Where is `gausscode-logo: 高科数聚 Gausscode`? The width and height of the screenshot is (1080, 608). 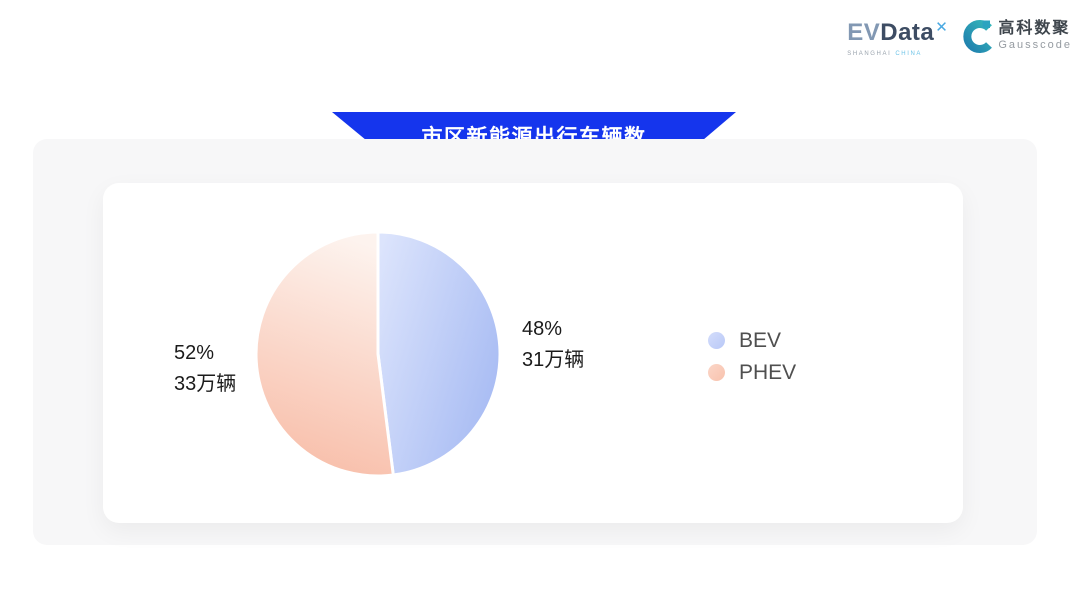
gausscode-logo: 高科数聚 Gausscode is located at coordinates (1016, 36).